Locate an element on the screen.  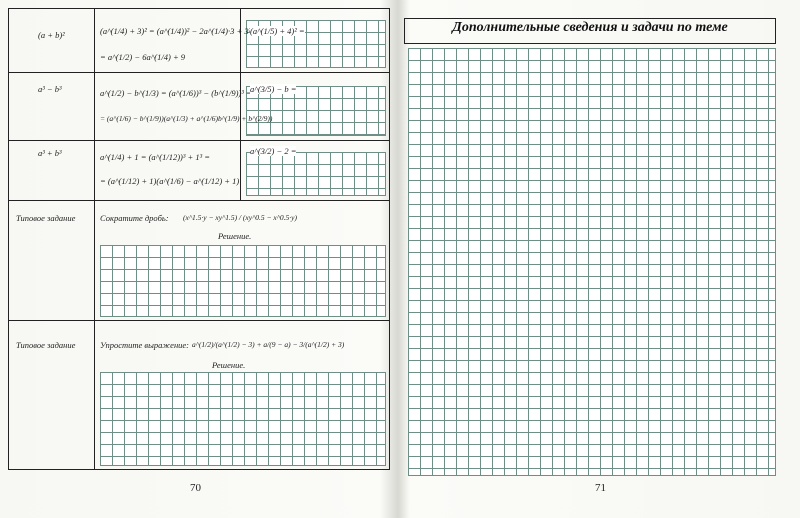
task-expression: (x^1.5·y − xy^1.5) / (xy^0.5 − x^0.5·y) is located at coordinates (240, 217).